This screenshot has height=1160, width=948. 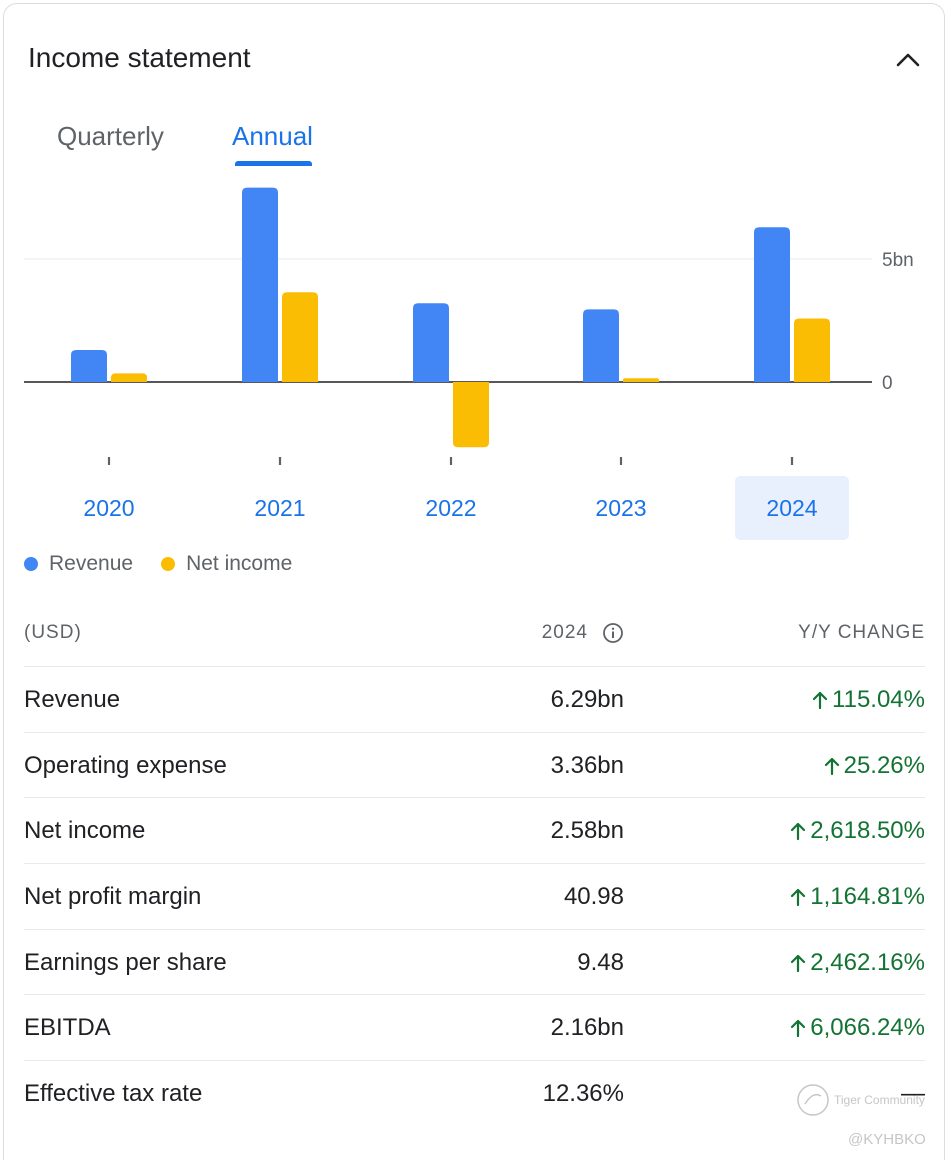 I want to click on legend-label-revenue: Revenue, so click(x=91, y=563).